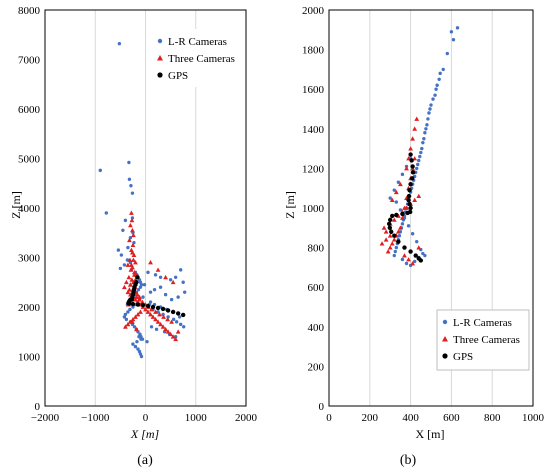 The height and width of the screenshot is (472, 550). I want to click on y-tick-label: 600, so click(316, 288).